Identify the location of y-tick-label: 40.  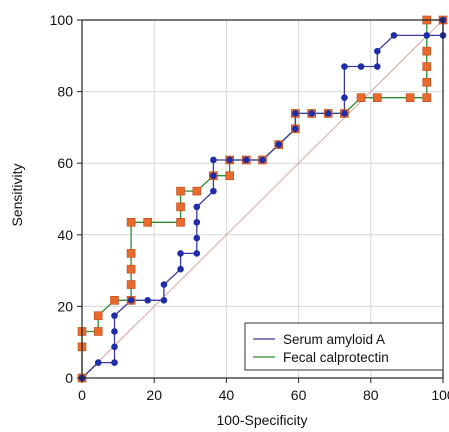
(65, 235).